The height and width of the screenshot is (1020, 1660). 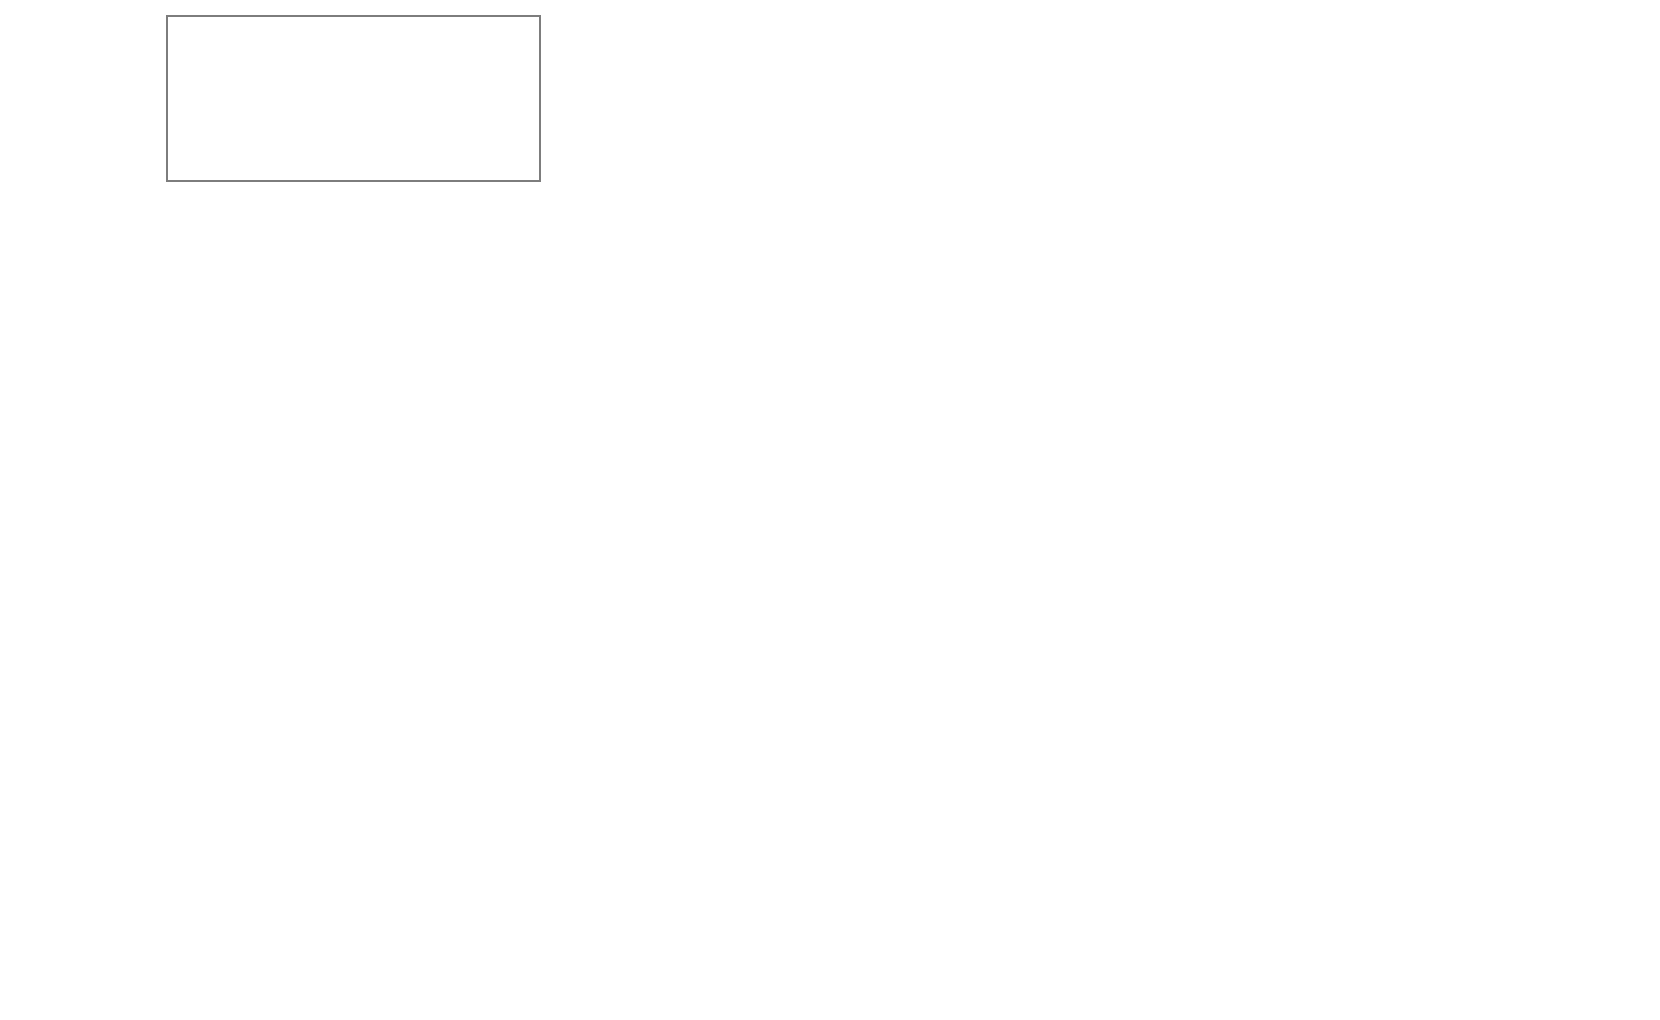 What do you see at coordinates (232, 41) in the screenshot?
I see `pressure-dot-sample` at bounding box center [232, 41].